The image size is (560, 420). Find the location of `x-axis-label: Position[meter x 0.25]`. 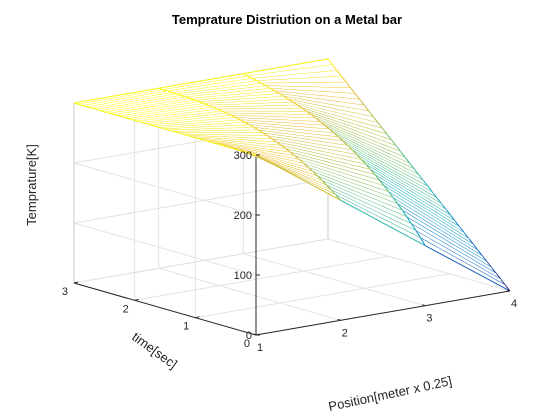

x-axis-label: Position[meter x 0.25] is located at coordinates (390, 393).